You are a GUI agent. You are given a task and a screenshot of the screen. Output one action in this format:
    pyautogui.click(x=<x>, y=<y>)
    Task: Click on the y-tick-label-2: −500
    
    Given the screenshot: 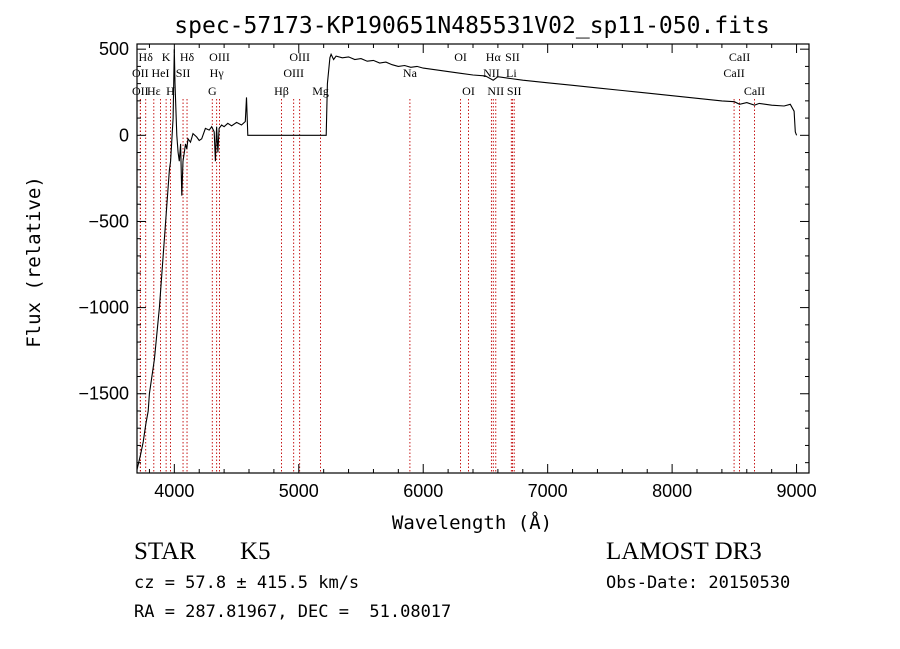 What is the action you would take?
    pyautogui.click(x=108, y=221)
    